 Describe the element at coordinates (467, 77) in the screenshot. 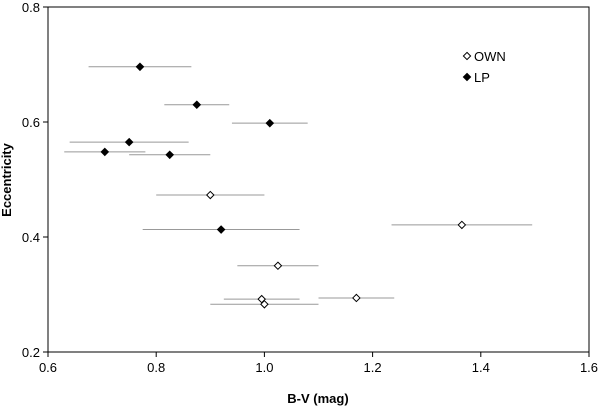

I see `legend-marker-lp` at that location.